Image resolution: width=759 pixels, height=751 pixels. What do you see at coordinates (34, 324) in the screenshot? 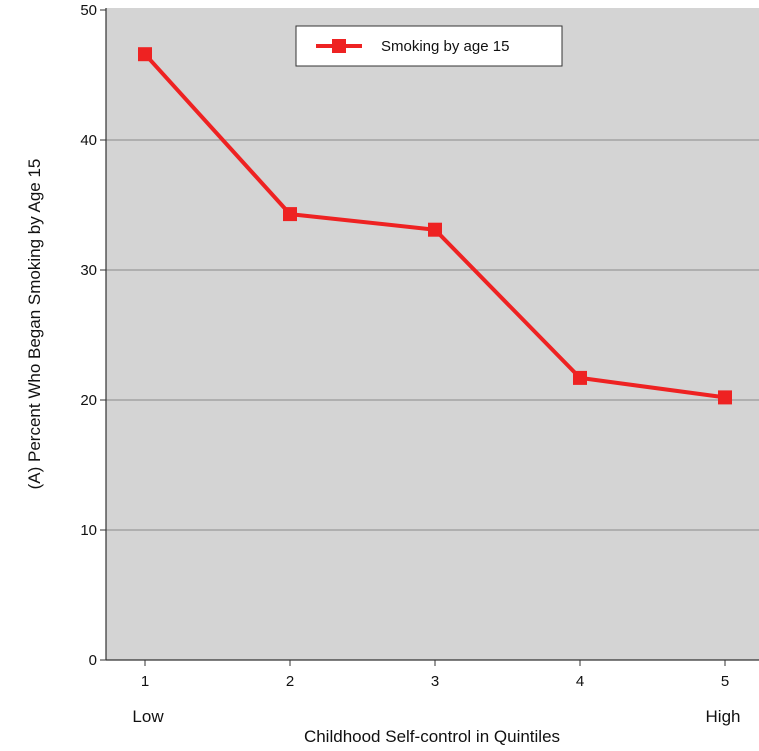
I see `y-axis-title: (A) Percent Who Began Smoking by Age 15` at bounding box center [34, 324].